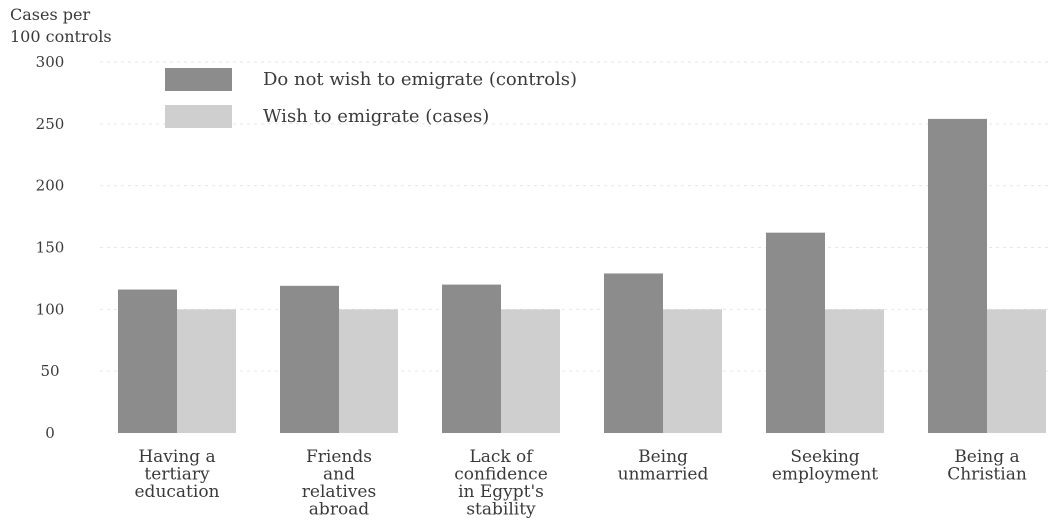 This screenshot has width=1055, height=527. Describe the element at coordinates (61, 25) in the screenshot. I see `y-axis-title: Cases per 100 controls` at that location.